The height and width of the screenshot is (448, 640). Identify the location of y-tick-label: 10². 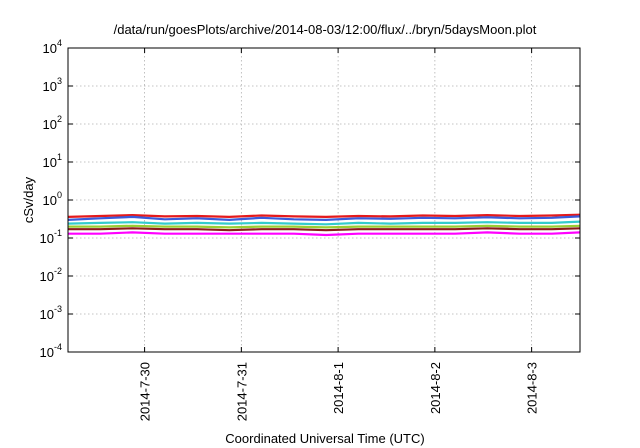
(52, 123).